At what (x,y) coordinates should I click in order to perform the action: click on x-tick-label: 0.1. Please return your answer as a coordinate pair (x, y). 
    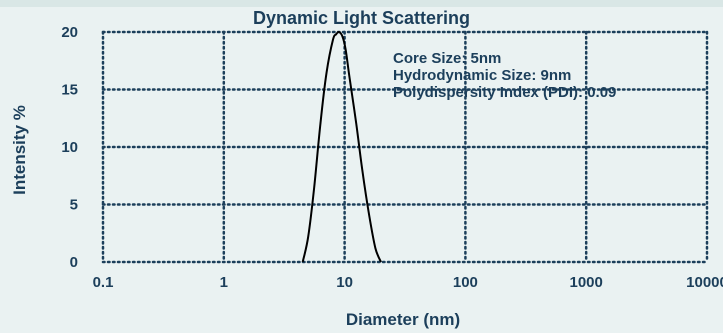
    Looking at the image, I should click on (103, 282).